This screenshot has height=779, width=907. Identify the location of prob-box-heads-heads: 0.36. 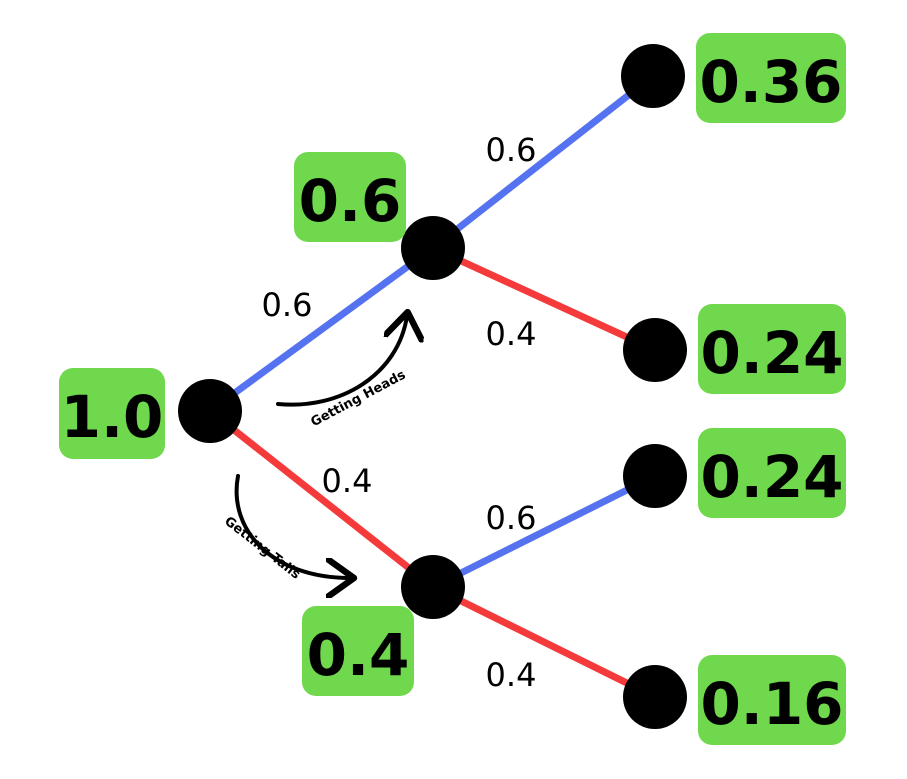
(771, 78).